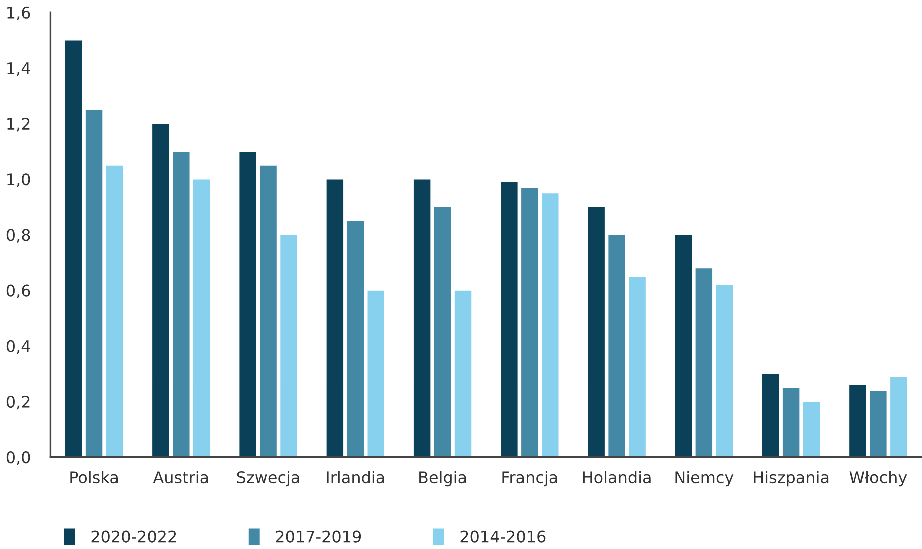  I want to click on x-tick-label: Niemcy, so click(705, 479).